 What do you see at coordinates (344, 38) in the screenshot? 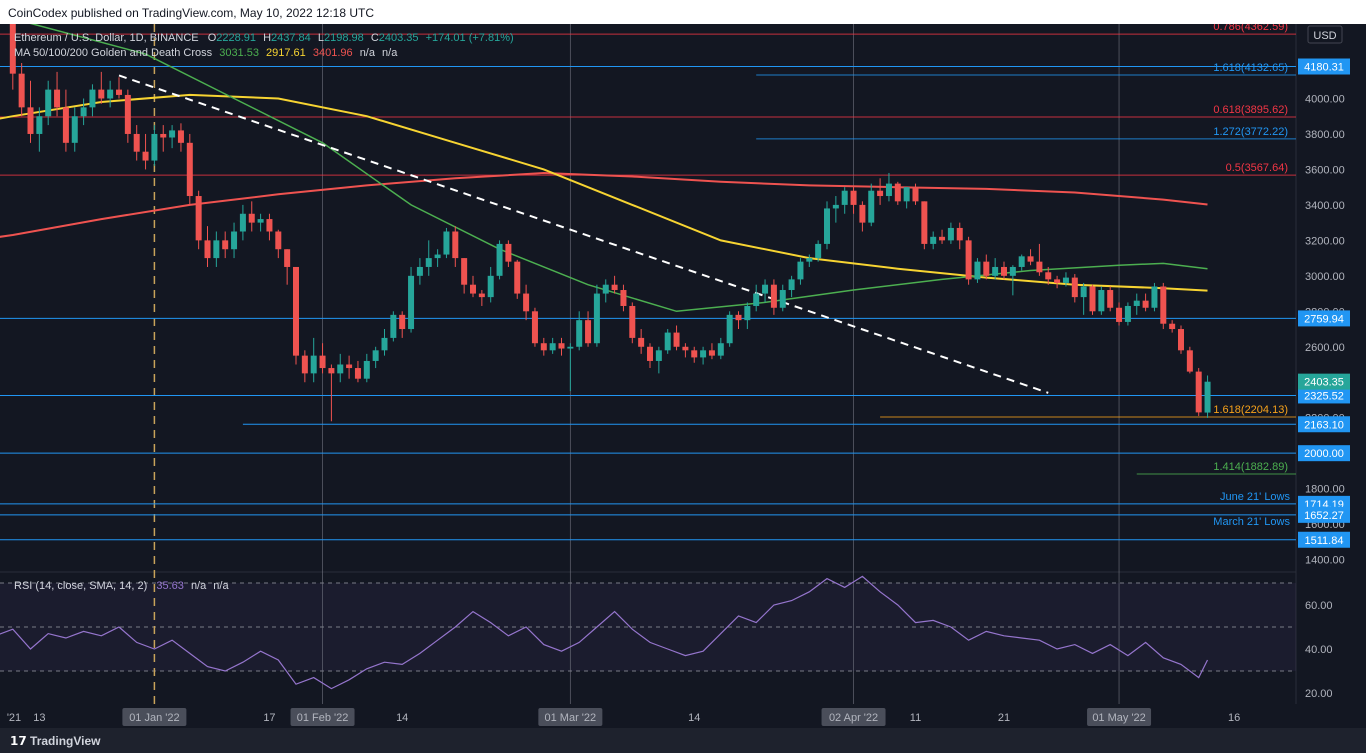
I see `legend-low: 2198.98` at bounding box center [344, 38].